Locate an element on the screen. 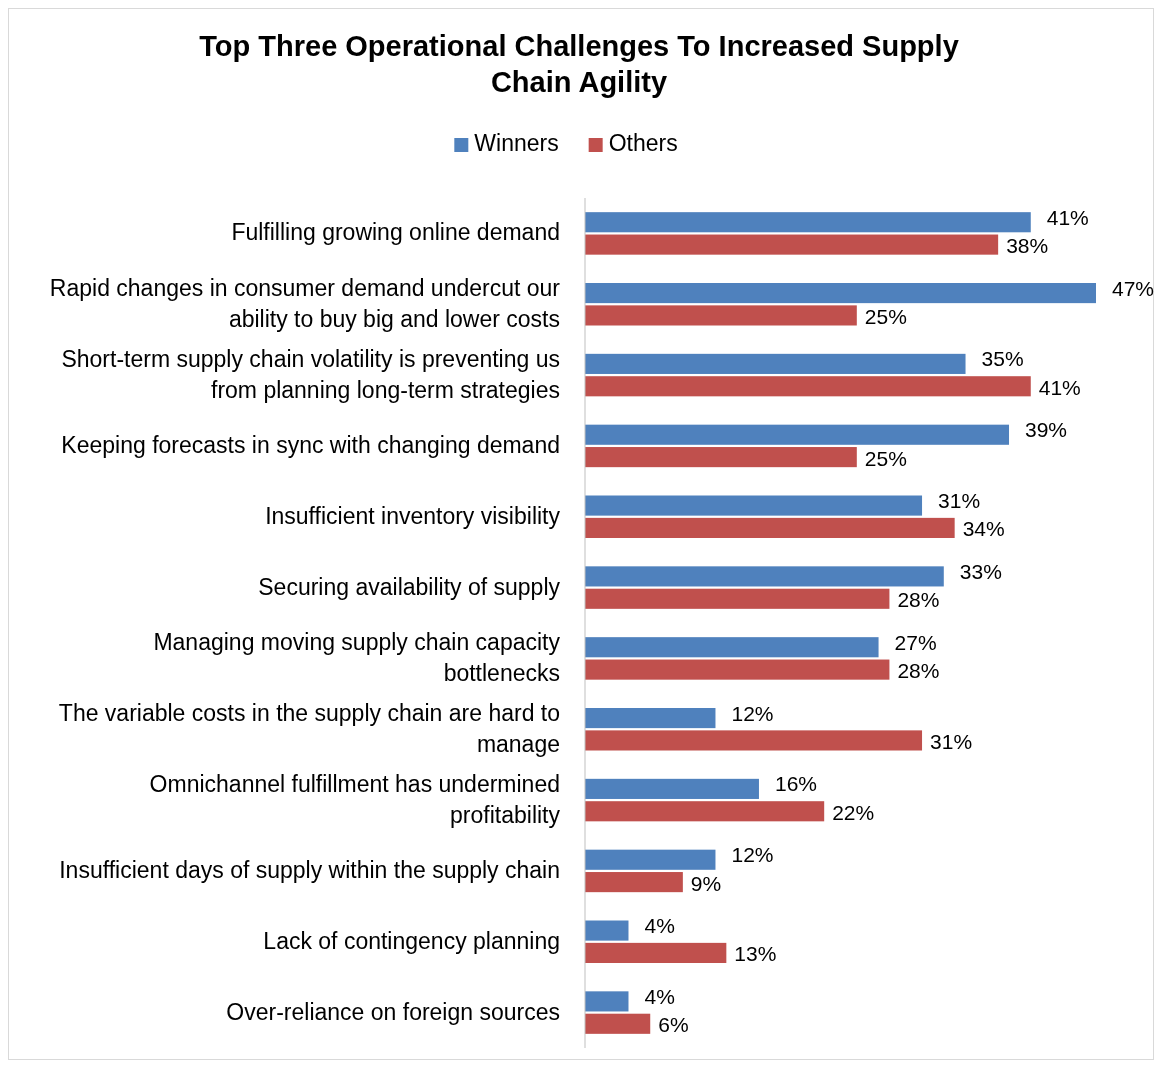 This screenshot has height=1069, width=1154. chart-title: Top Three Operational Challenges To Increased Supply Chain Agility is located at coordinates (579, 64).